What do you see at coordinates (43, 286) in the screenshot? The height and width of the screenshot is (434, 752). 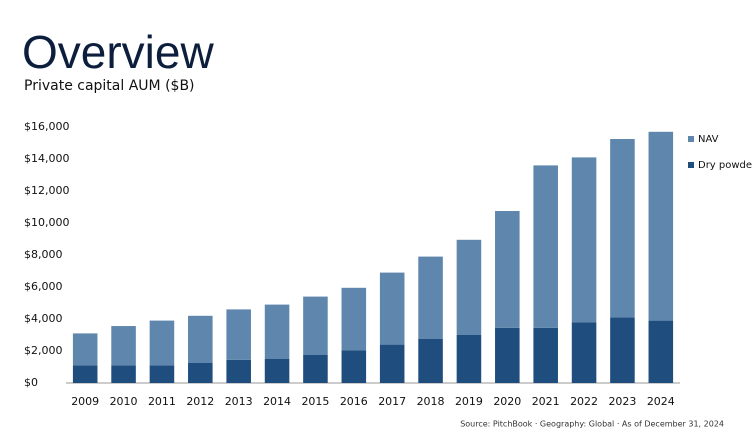 I see `y-tick-label: $6,000` at bounding box center [43, 286].